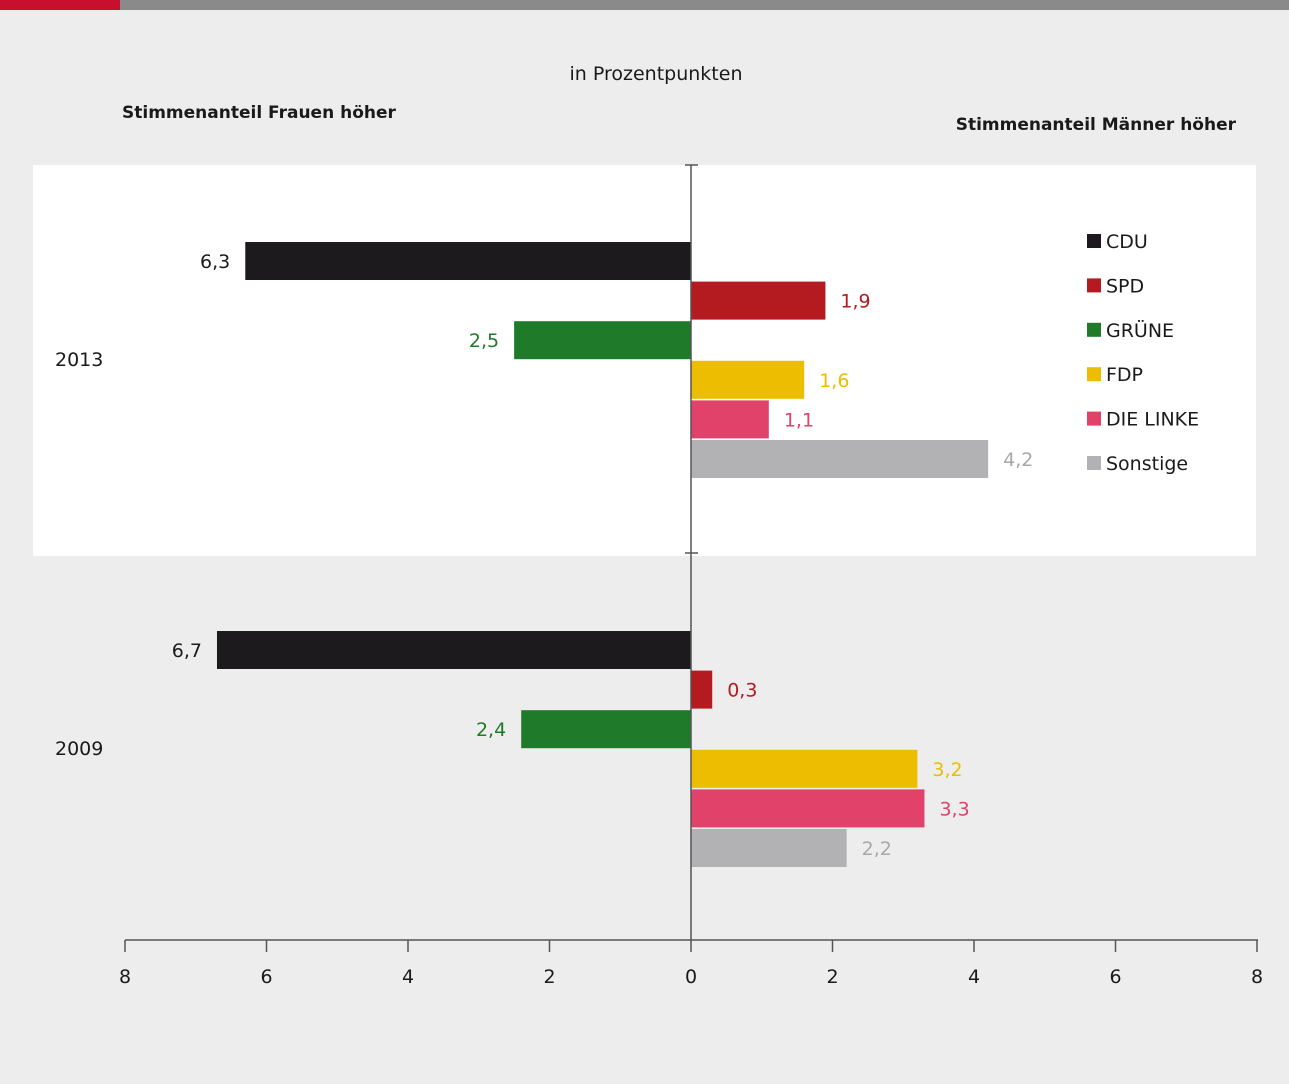  Describe the element at coordinates (1124, 375) in the screenshot. I see `legend-label-fdp: FDP` at that location.